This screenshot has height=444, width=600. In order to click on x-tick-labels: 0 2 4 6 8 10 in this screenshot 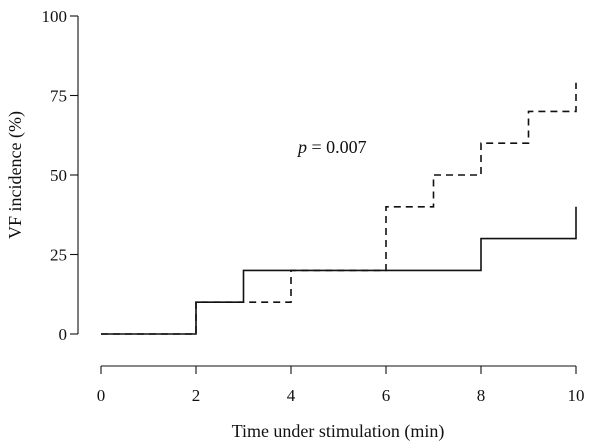, I will do `click(341, 395)`.